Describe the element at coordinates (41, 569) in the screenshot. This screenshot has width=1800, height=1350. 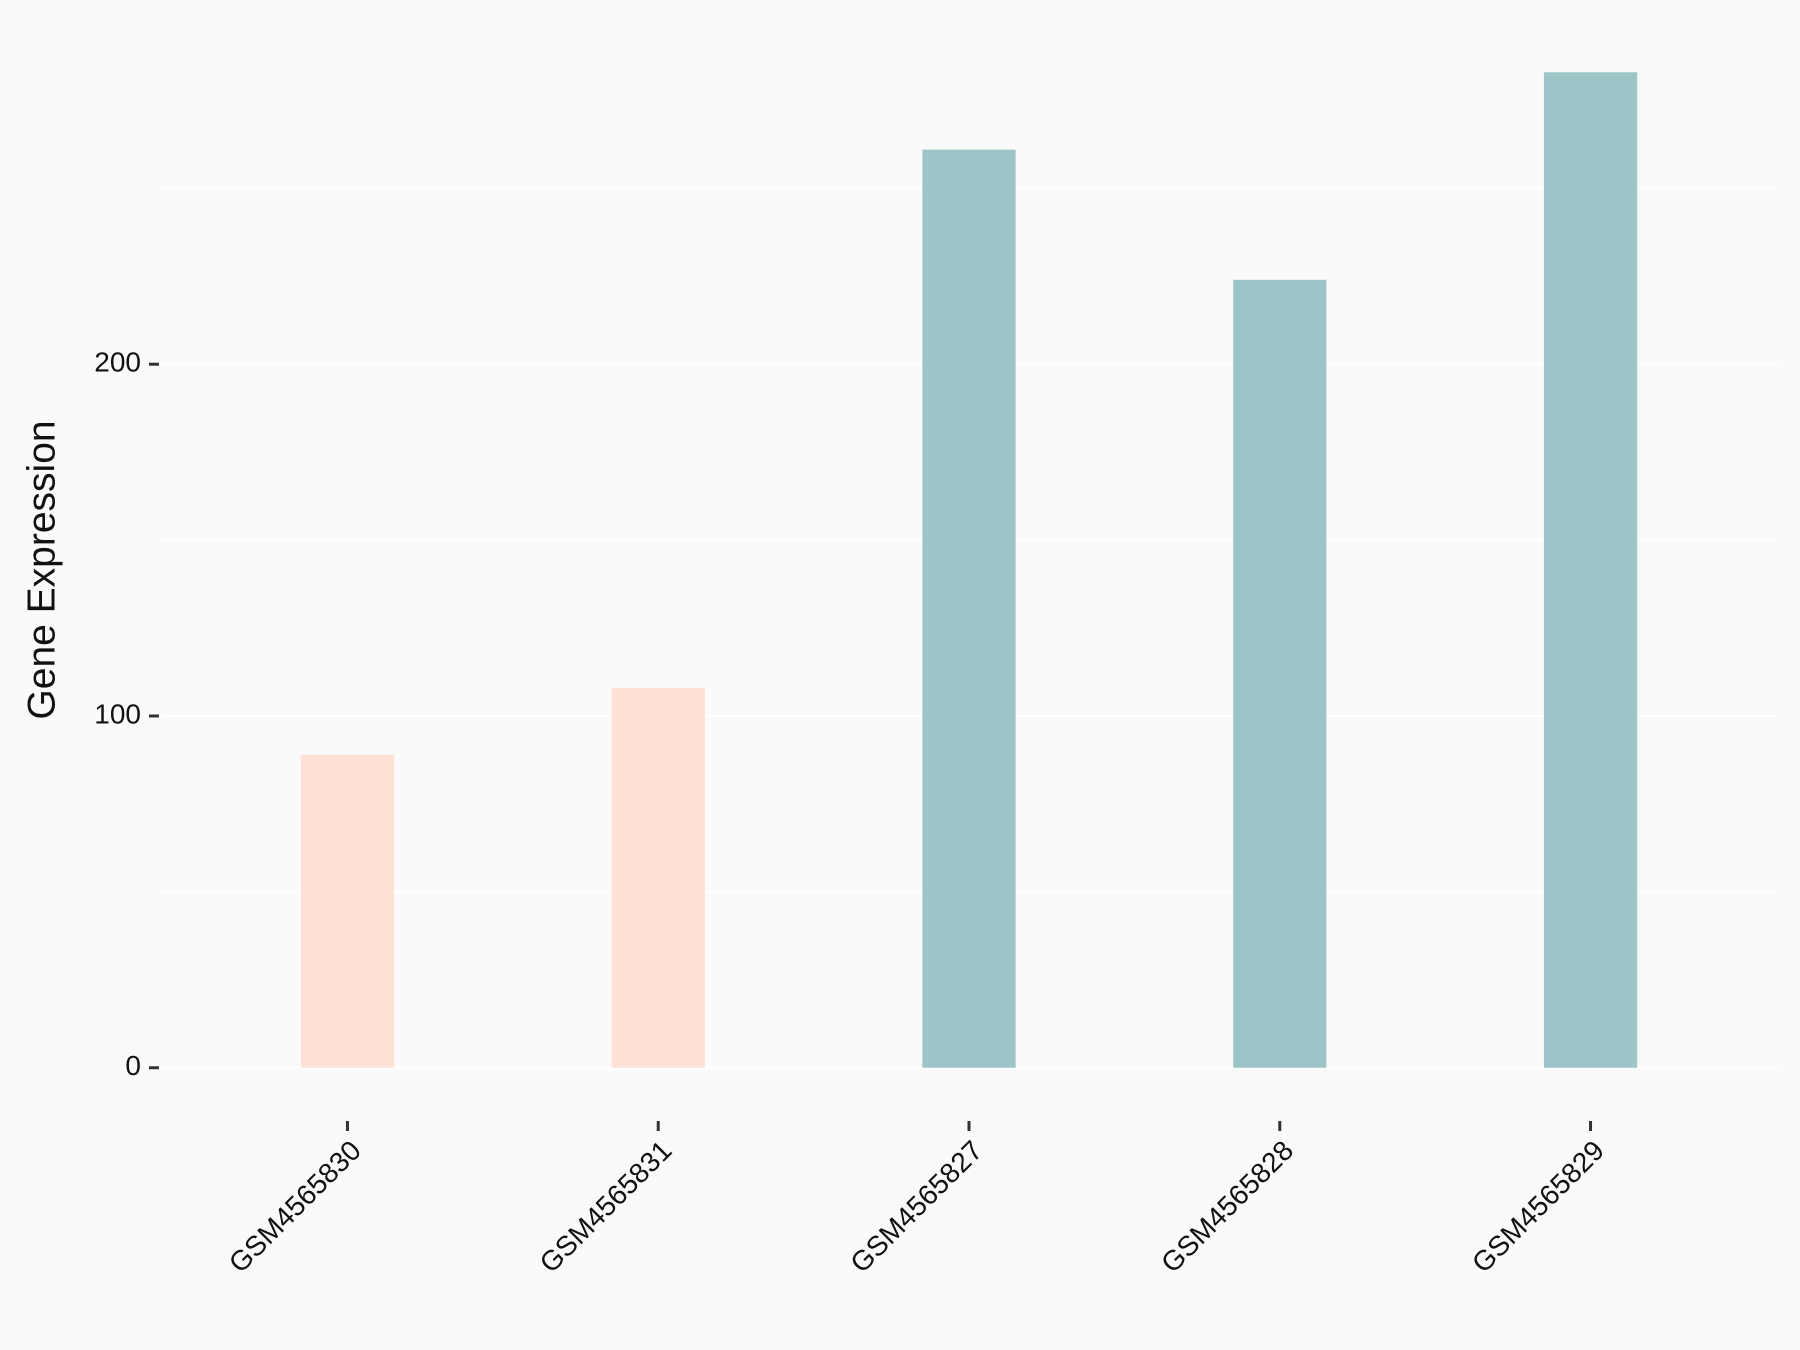
I see `y-axis-title: Gene Expression` at that location.